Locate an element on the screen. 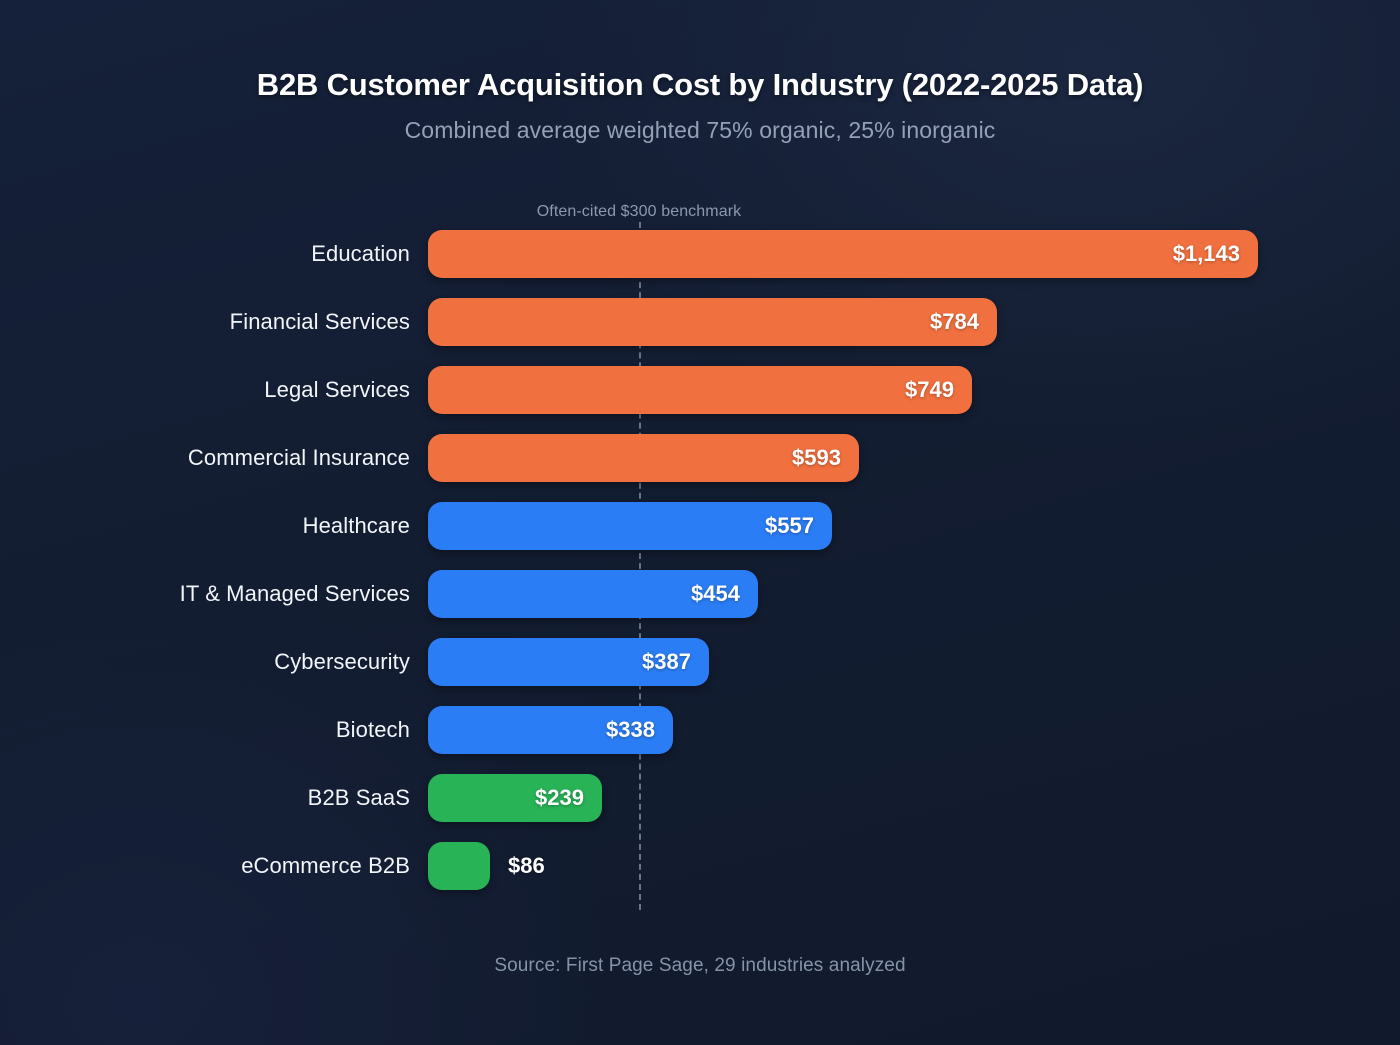  benchmark-annotation-label: Often-cited $300 benchmark is located at coordinates (639, 211).